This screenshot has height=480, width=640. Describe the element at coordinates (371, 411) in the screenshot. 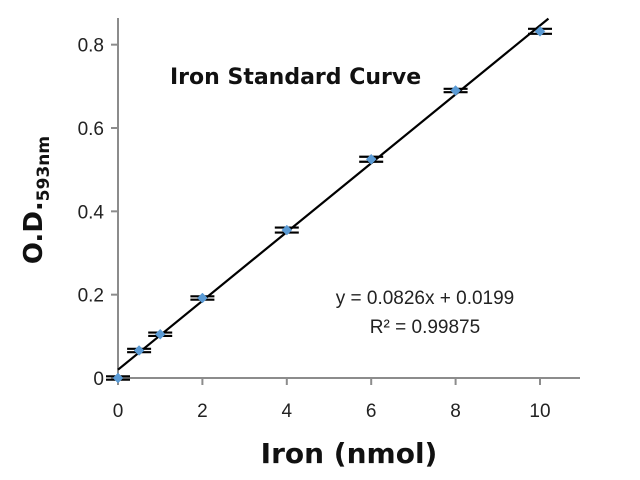

I see `x-tick-label: 6` at that location.